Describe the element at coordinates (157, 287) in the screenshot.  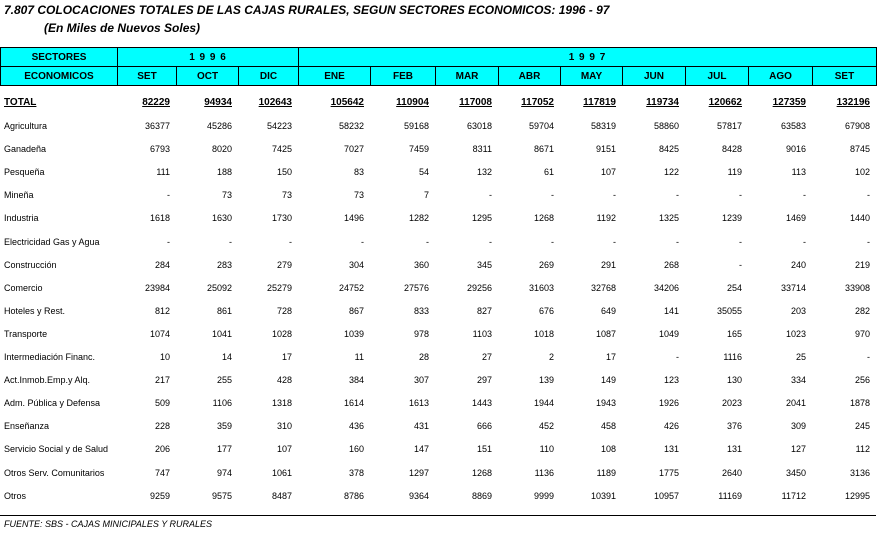
I see `value-cell: 23984` at that location.